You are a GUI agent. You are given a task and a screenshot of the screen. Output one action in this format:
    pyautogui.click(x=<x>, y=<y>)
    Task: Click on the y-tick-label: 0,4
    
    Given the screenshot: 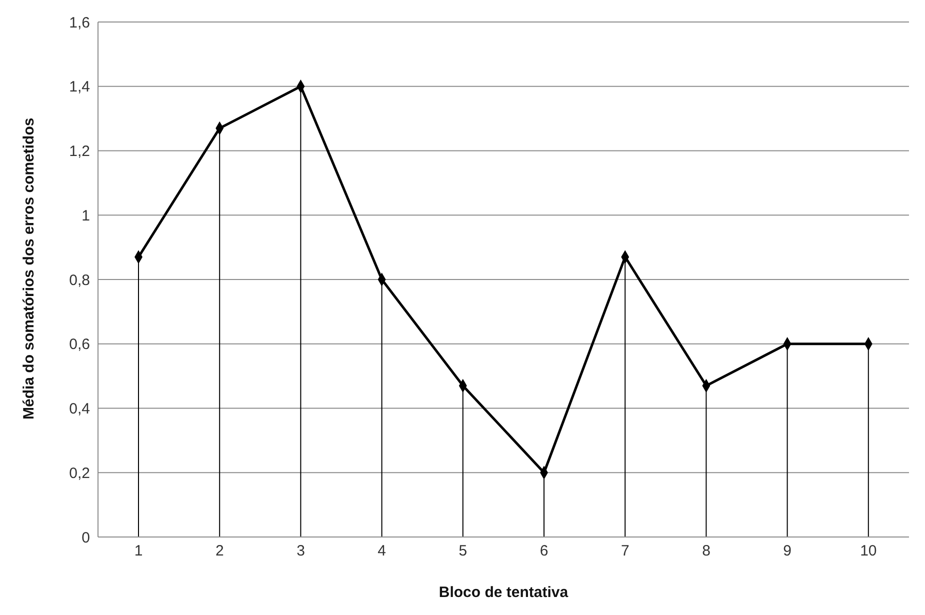 What is the action you would take?
    pyautogui.click(x=79, y=409)
    